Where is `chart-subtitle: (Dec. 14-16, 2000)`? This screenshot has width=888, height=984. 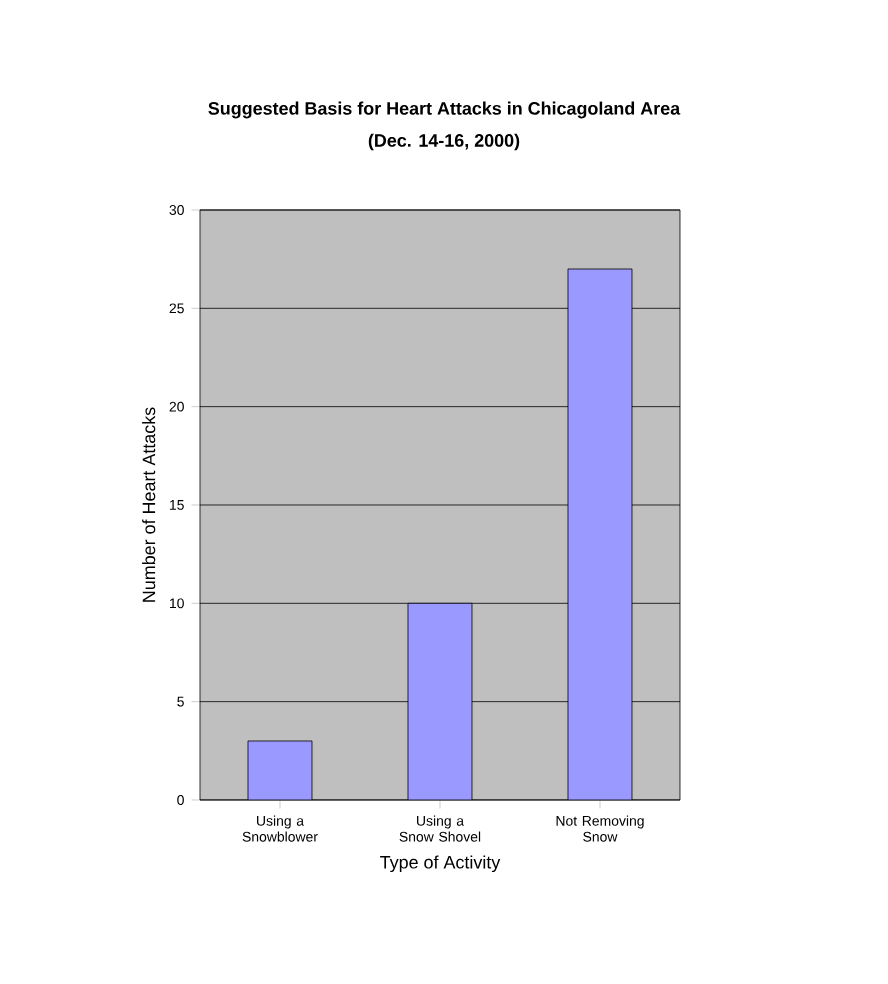
chart-subtitle: (Dec. 14-16, 2000) is located at coordinates (444, 142).